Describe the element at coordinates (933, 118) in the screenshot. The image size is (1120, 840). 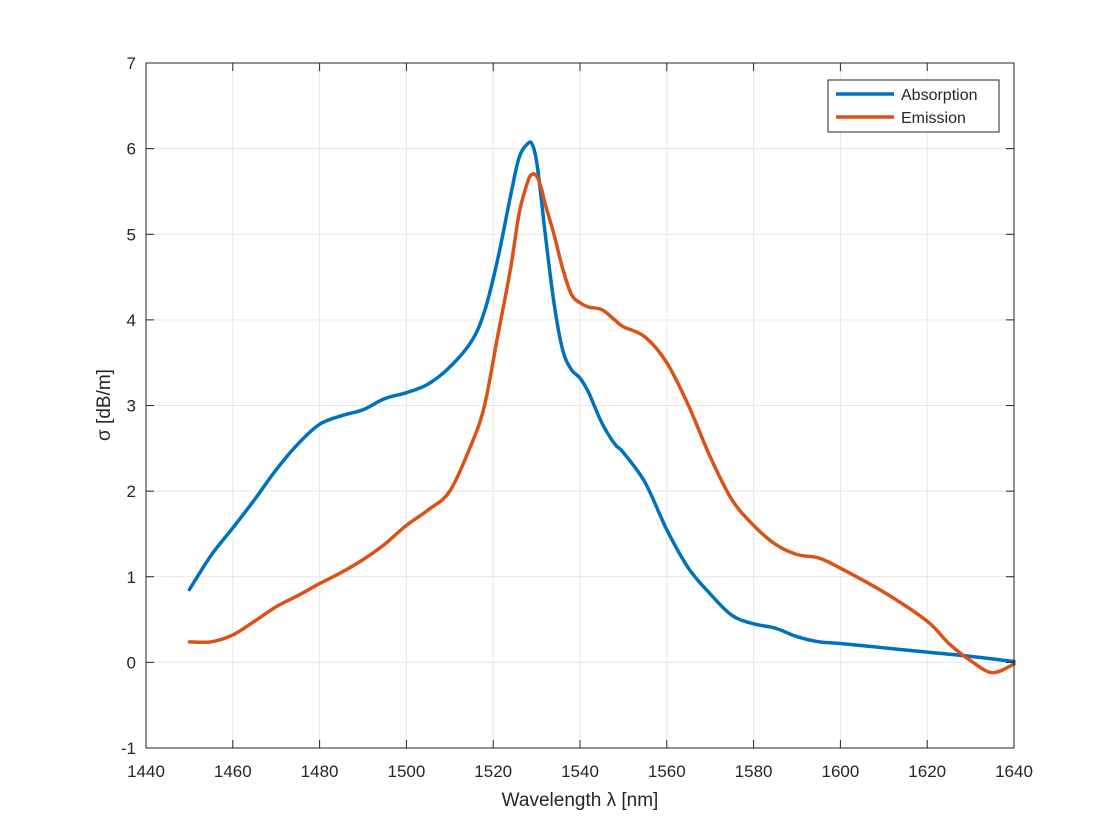
I see `legend-label-emission: Emission` at that location.